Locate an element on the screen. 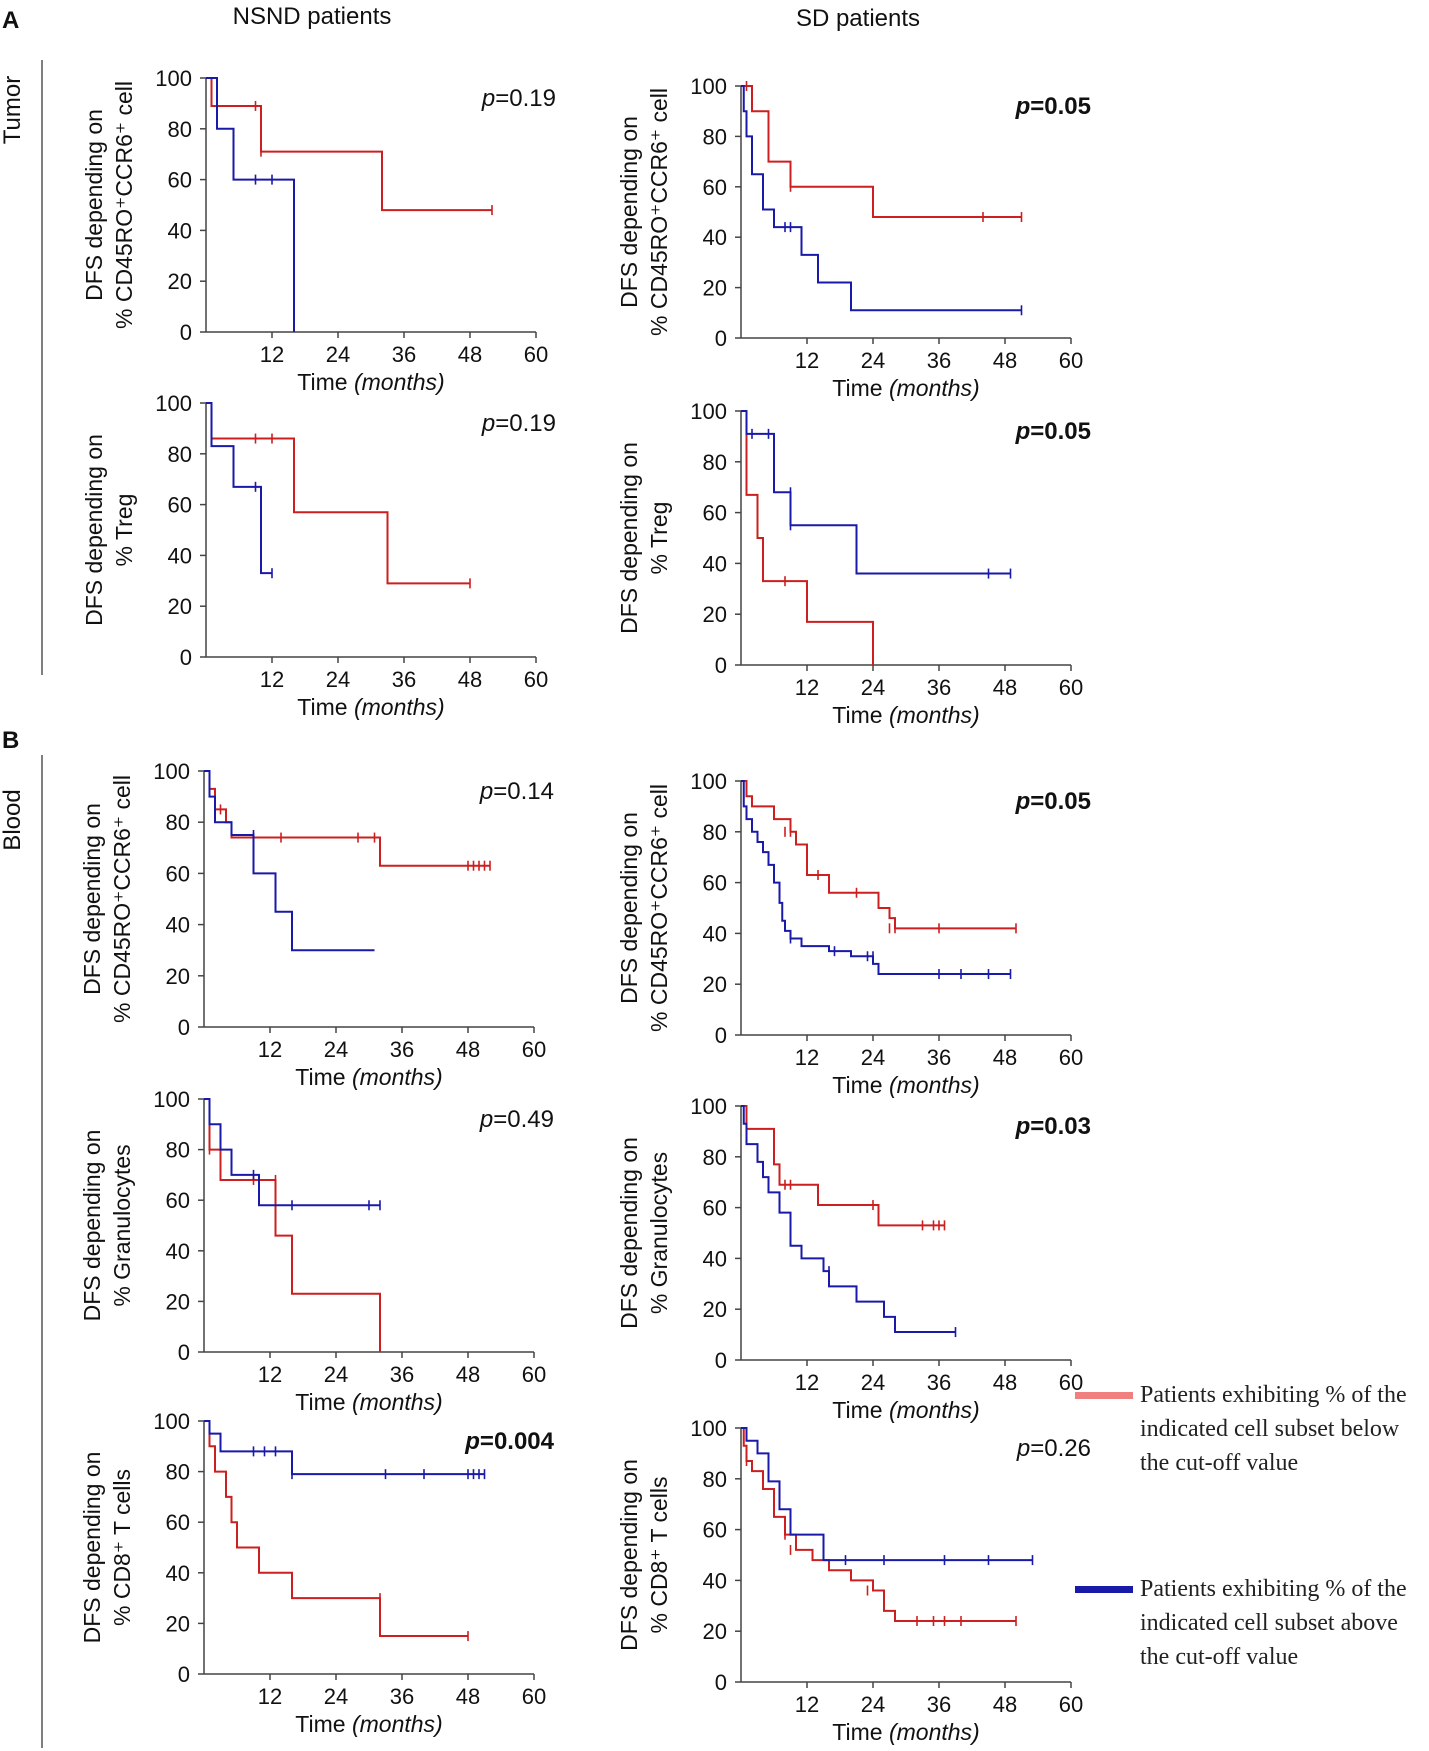 This screenshot has width=1429, height=1751. row-label-blood: Blood is located at coordinates (13, 819).